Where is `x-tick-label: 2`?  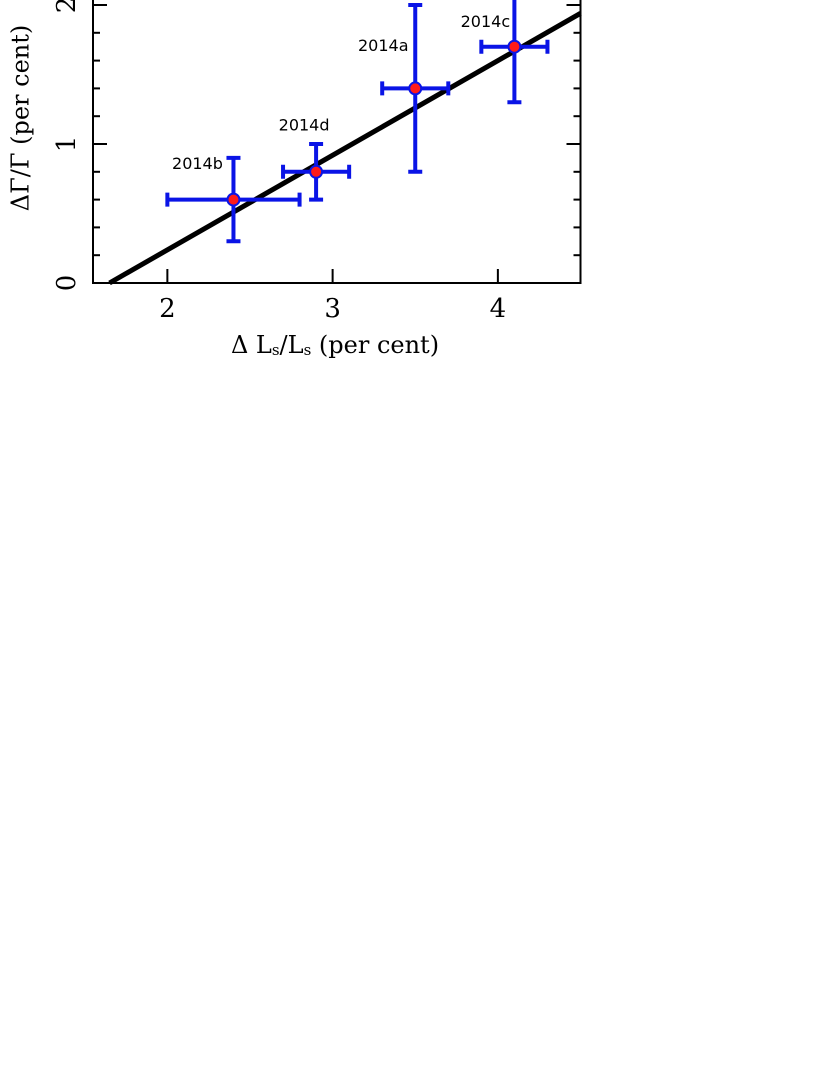 x-tick-label: 2 is located at coordinates (167, 309).